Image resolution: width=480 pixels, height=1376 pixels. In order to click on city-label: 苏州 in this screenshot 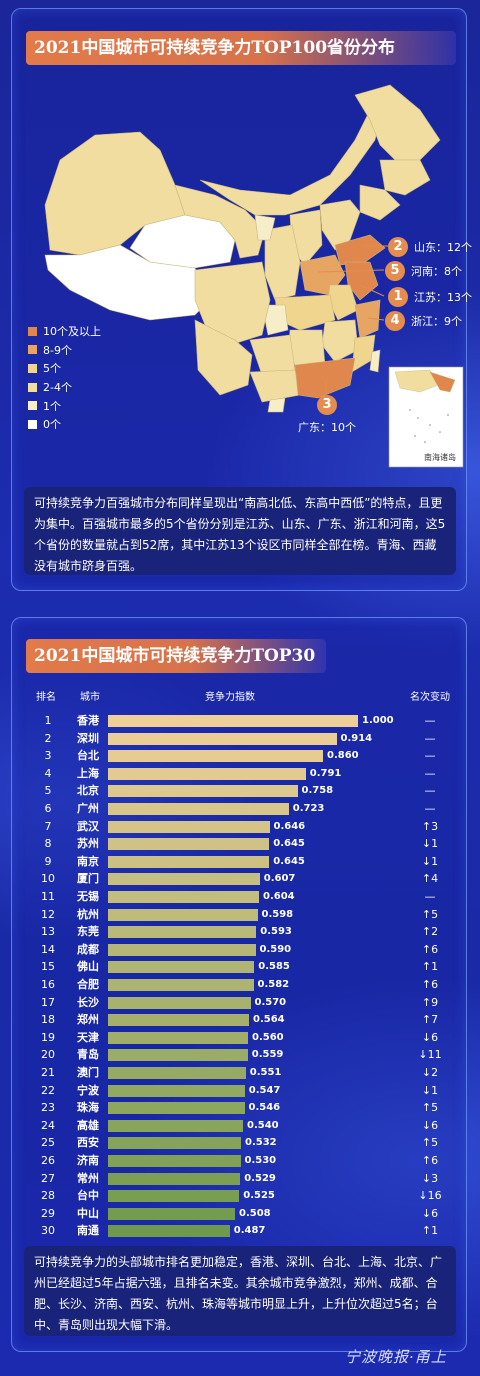, I will do `click(88, 844)`.